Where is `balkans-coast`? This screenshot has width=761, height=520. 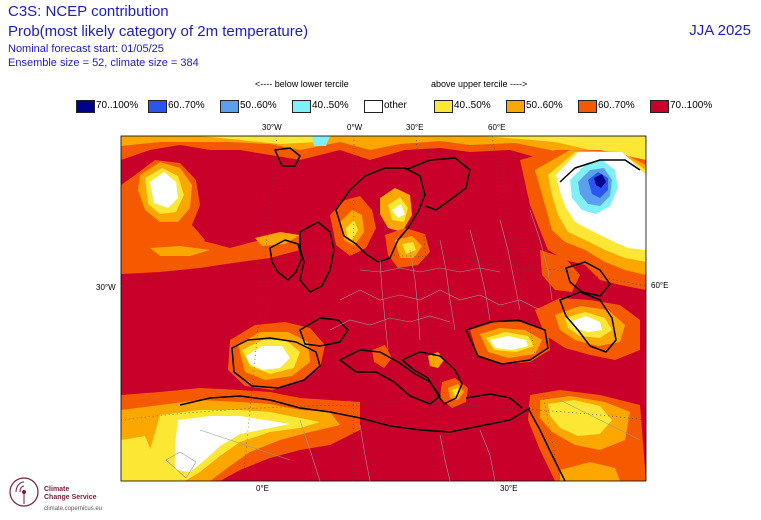
balkans-coast is located at coordinates (432, 378).